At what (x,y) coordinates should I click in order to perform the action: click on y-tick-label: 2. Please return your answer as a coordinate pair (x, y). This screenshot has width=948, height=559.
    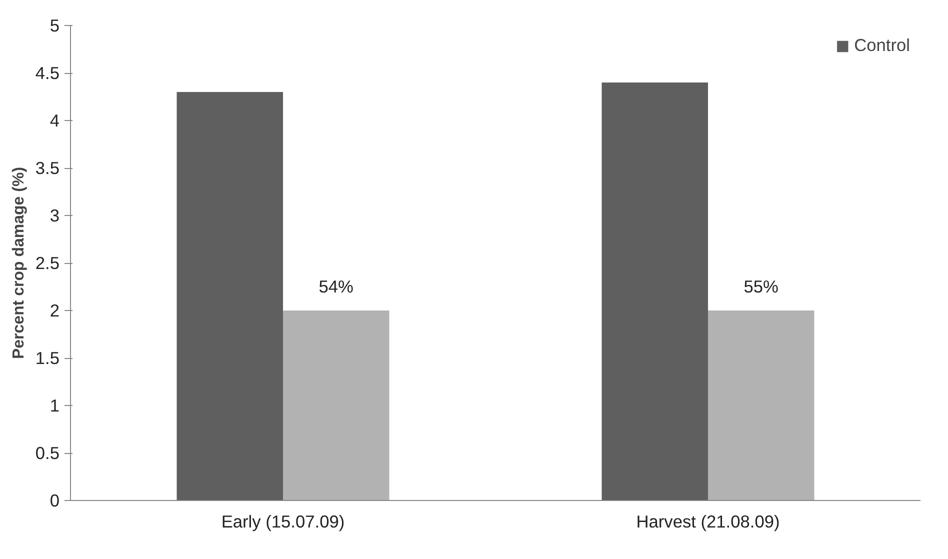
    Looking at the image, I should click on (55, 310).